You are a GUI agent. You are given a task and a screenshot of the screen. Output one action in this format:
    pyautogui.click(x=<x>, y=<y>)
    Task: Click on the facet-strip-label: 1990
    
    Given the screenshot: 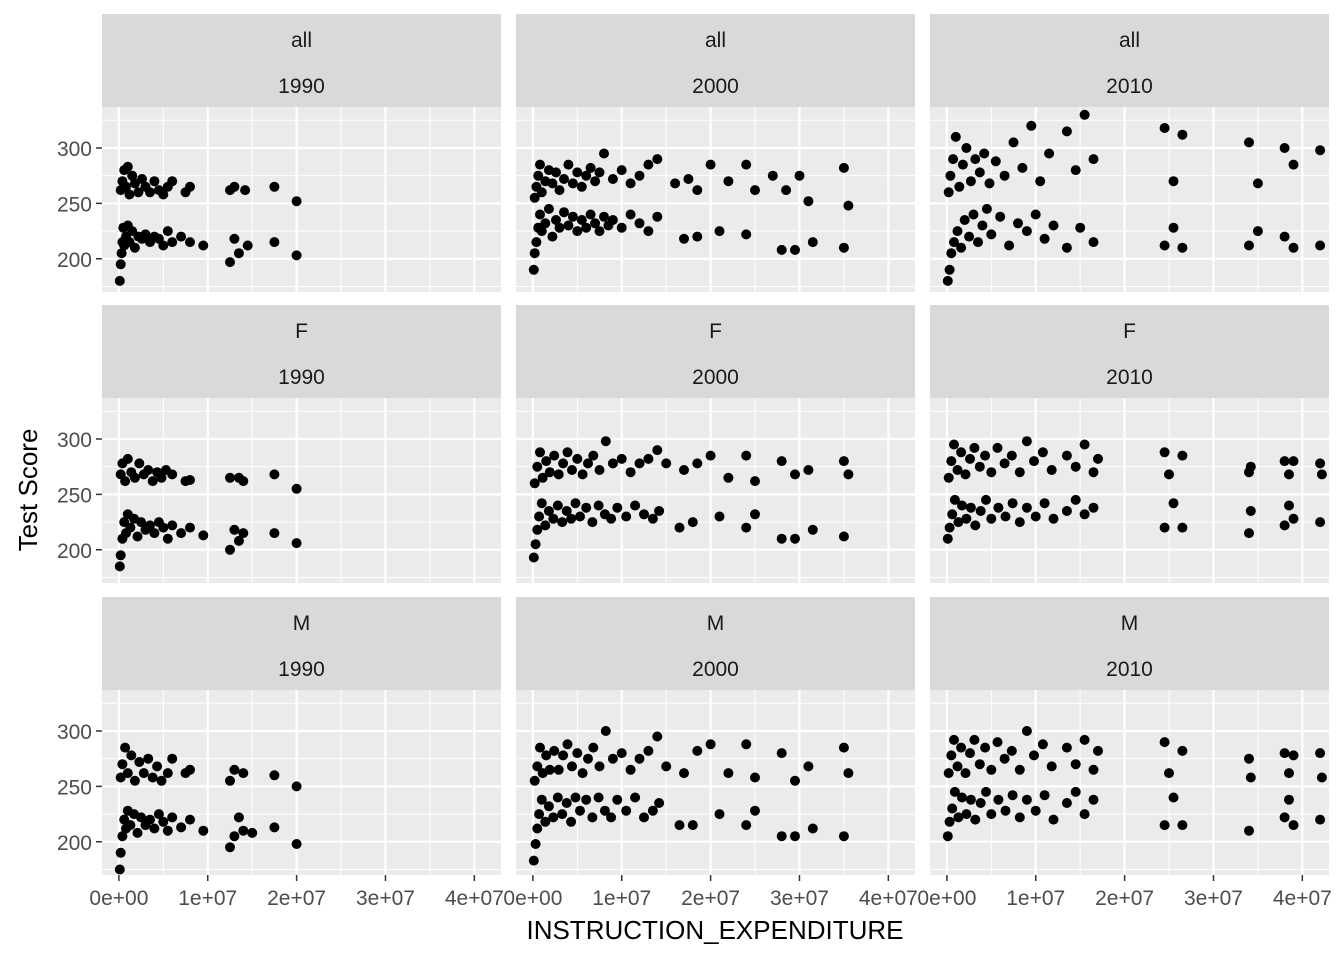 What is the action you would take?
    pyautogui.click(x=301, y=377)
    